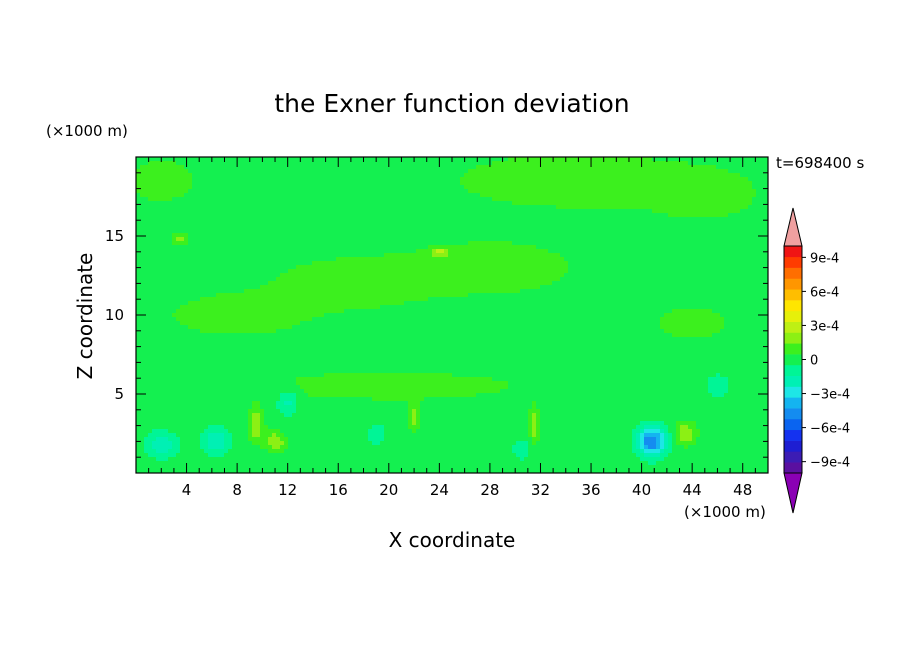  I want to click on chart-title: the Exner function deviation, so click(451, 103).